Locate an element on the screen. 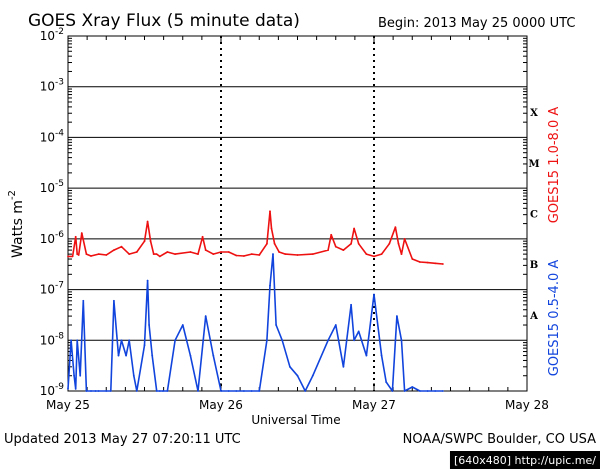 The height and width of the screenshot is (469, 600). y-tick-label: 10⁻⁴ is located at coordinates (52, 136).